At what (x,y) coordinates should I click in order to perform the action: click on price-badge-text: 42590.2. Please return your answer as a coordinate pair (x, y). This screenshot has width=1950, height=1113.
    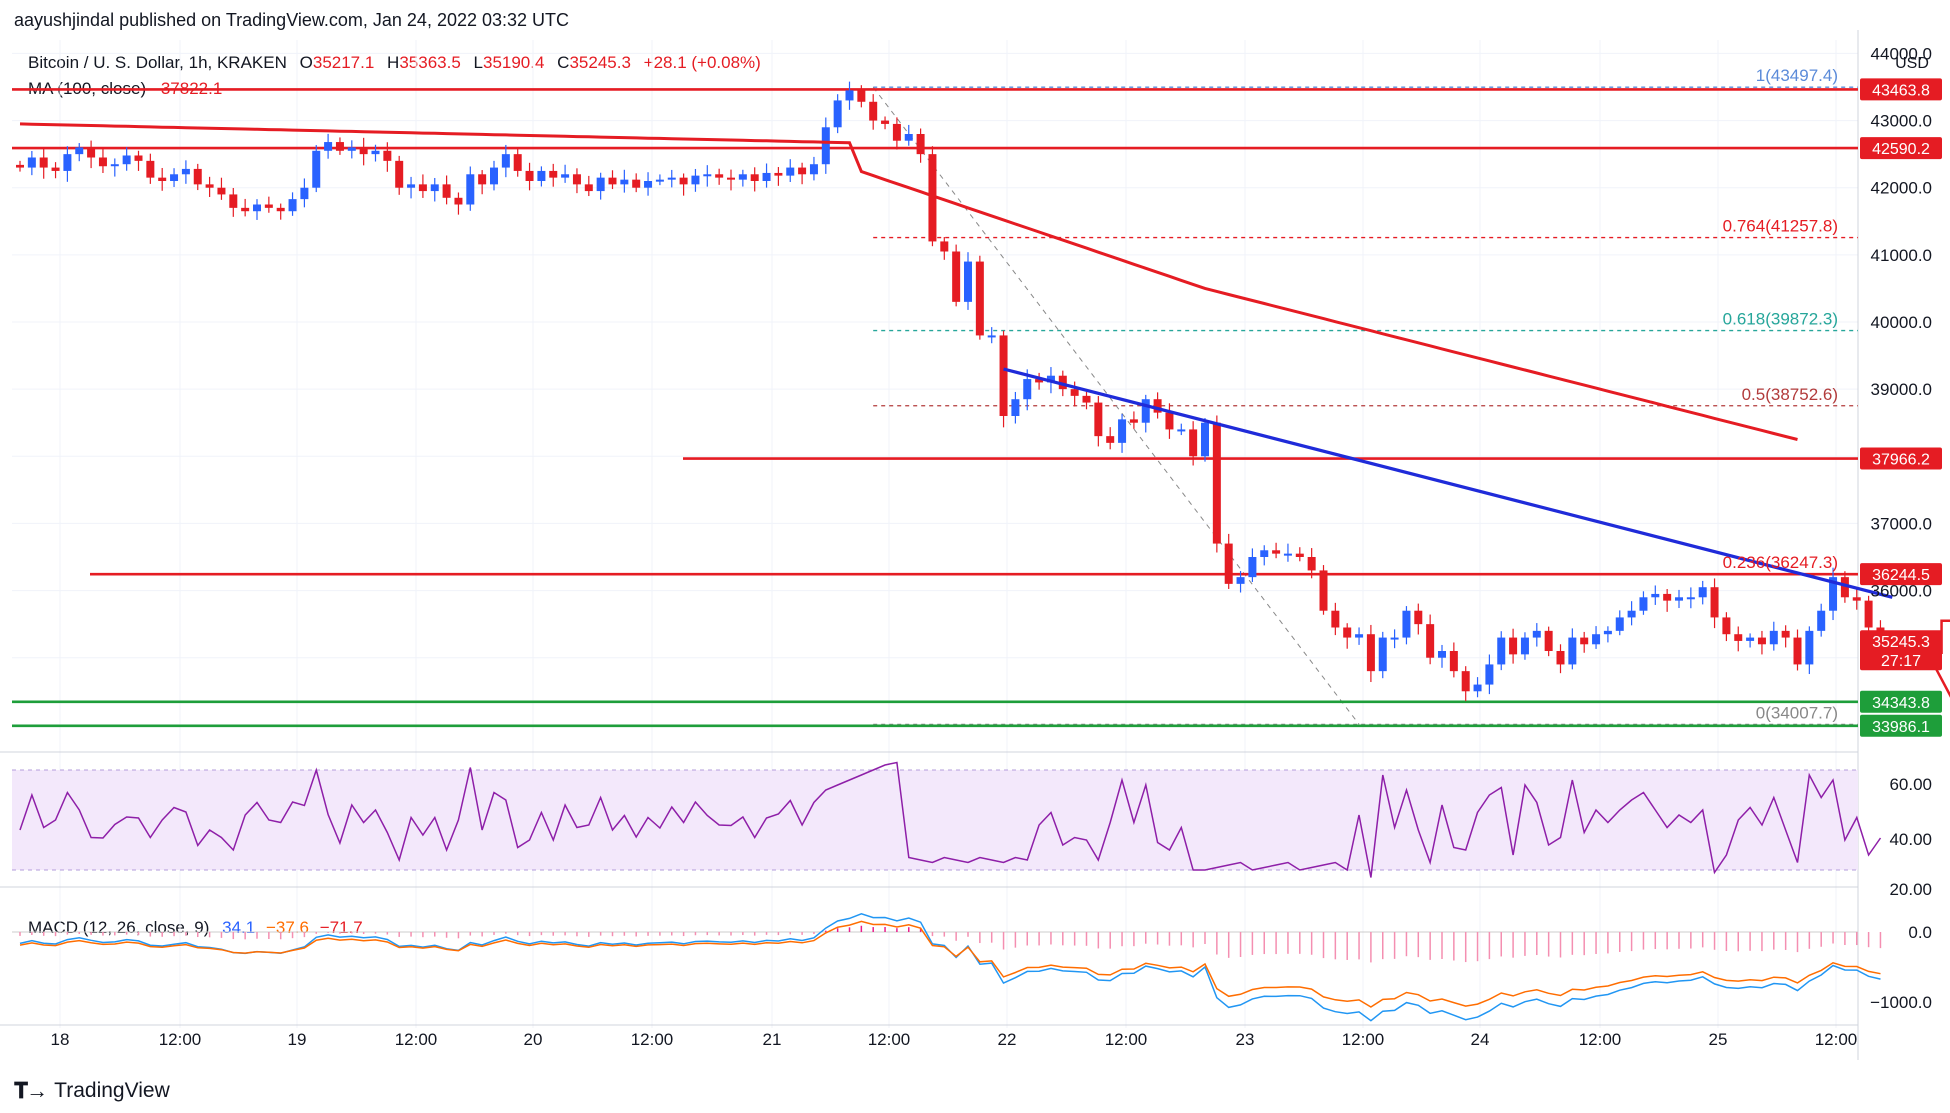
    Looking at the image, I should click on (1901, 149).